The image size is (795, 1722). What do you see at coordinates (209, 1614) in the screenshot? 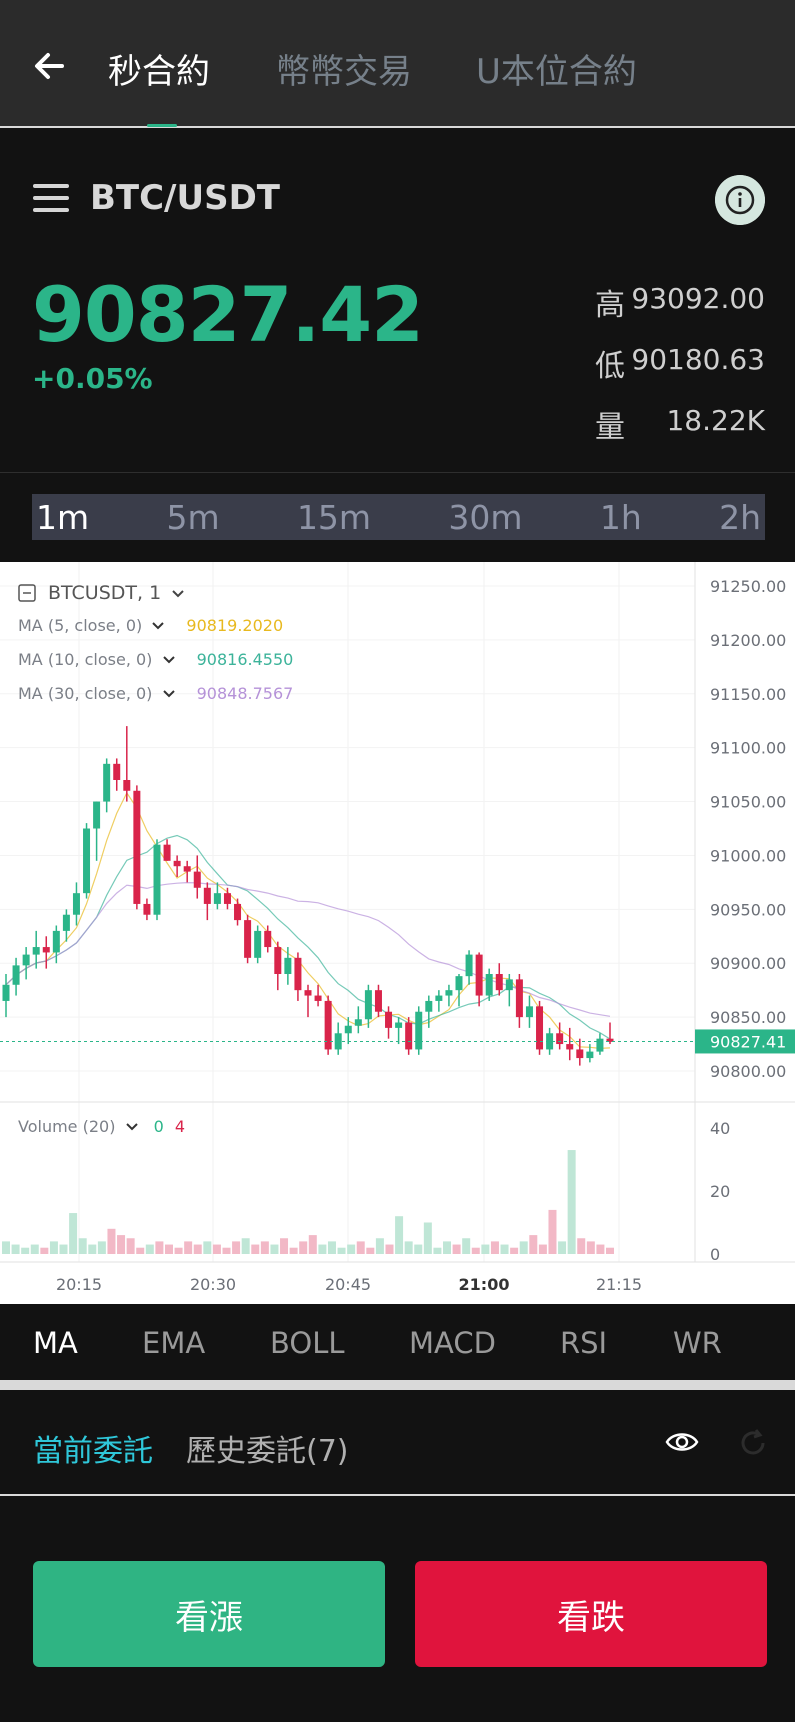
I see `buy-up-button: 看漲` at bounding box center [209, 1614].